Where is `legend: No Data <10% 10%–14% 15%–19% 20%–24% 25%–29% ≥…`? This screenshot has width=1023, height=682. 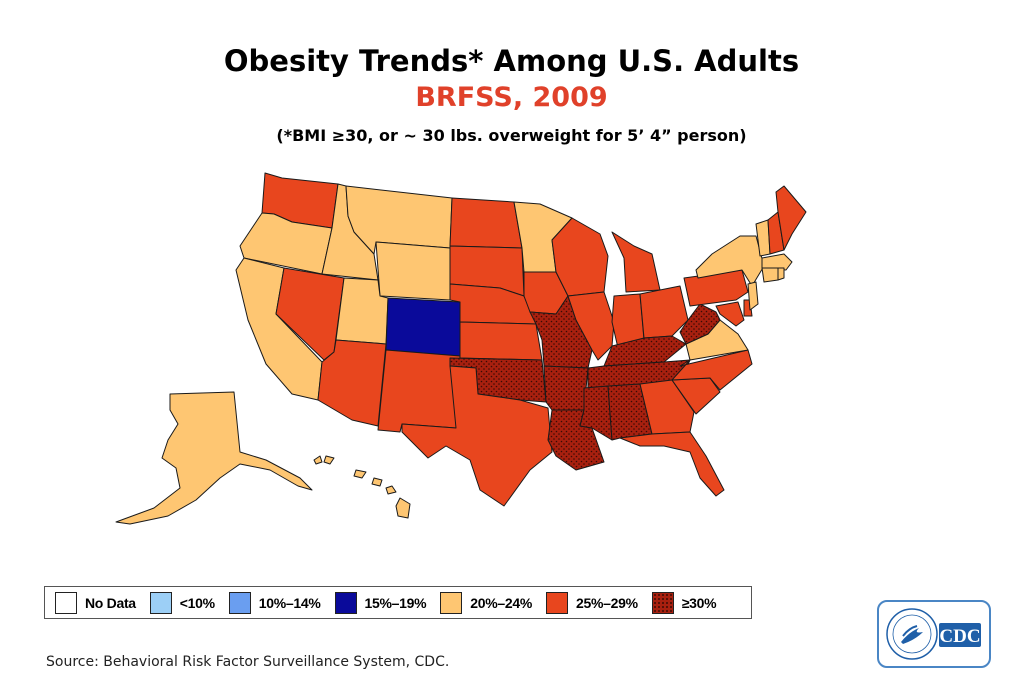 legend: No Data <10% 10%–14% 15%–19% 20%–24% 25%–29% ≥… is located at coordinates (398, 602).